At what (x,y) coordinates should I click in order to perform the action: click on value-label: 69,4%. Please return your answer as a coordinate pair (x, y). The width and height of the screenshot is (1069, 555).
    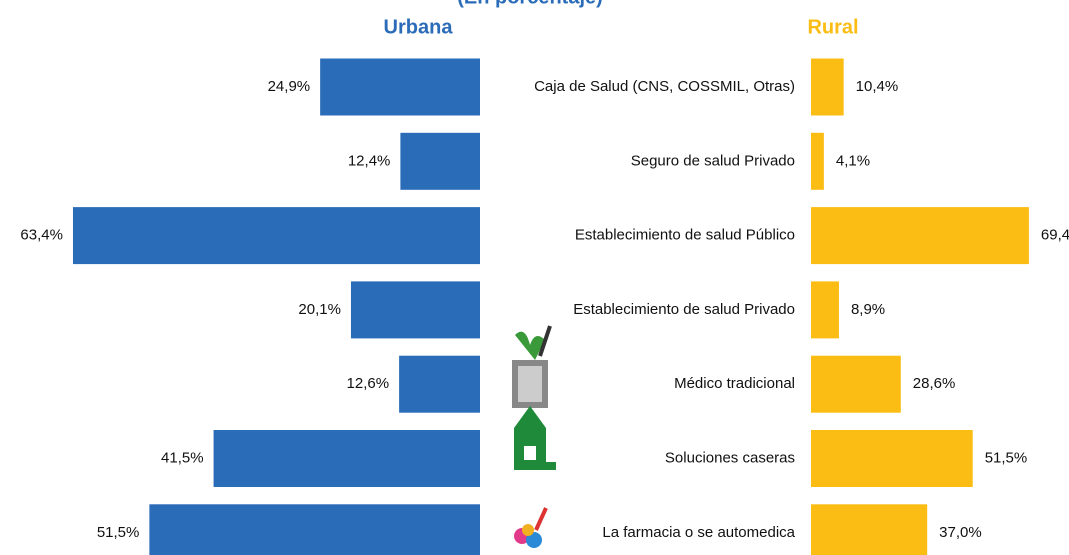
    Looking at the image, I should click on (1055, 235).